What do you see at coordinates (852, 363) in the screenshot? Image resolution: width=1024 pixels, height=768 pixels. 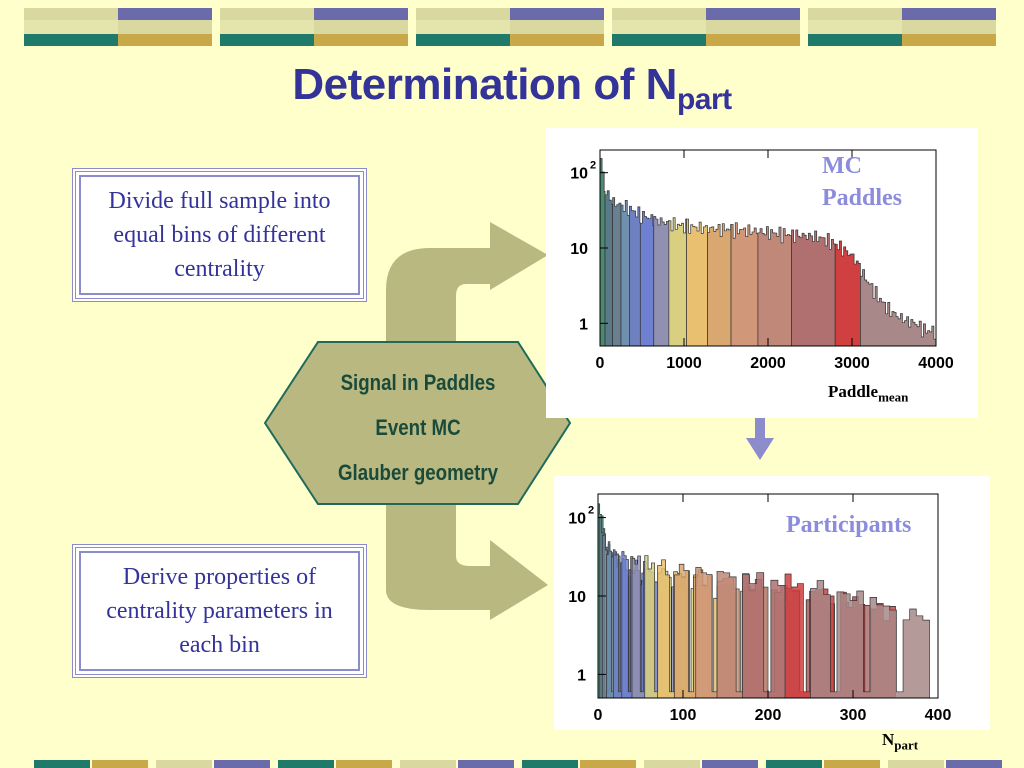 I see `paddles-xtick-label: 3000` at bounding box center [852, 363].